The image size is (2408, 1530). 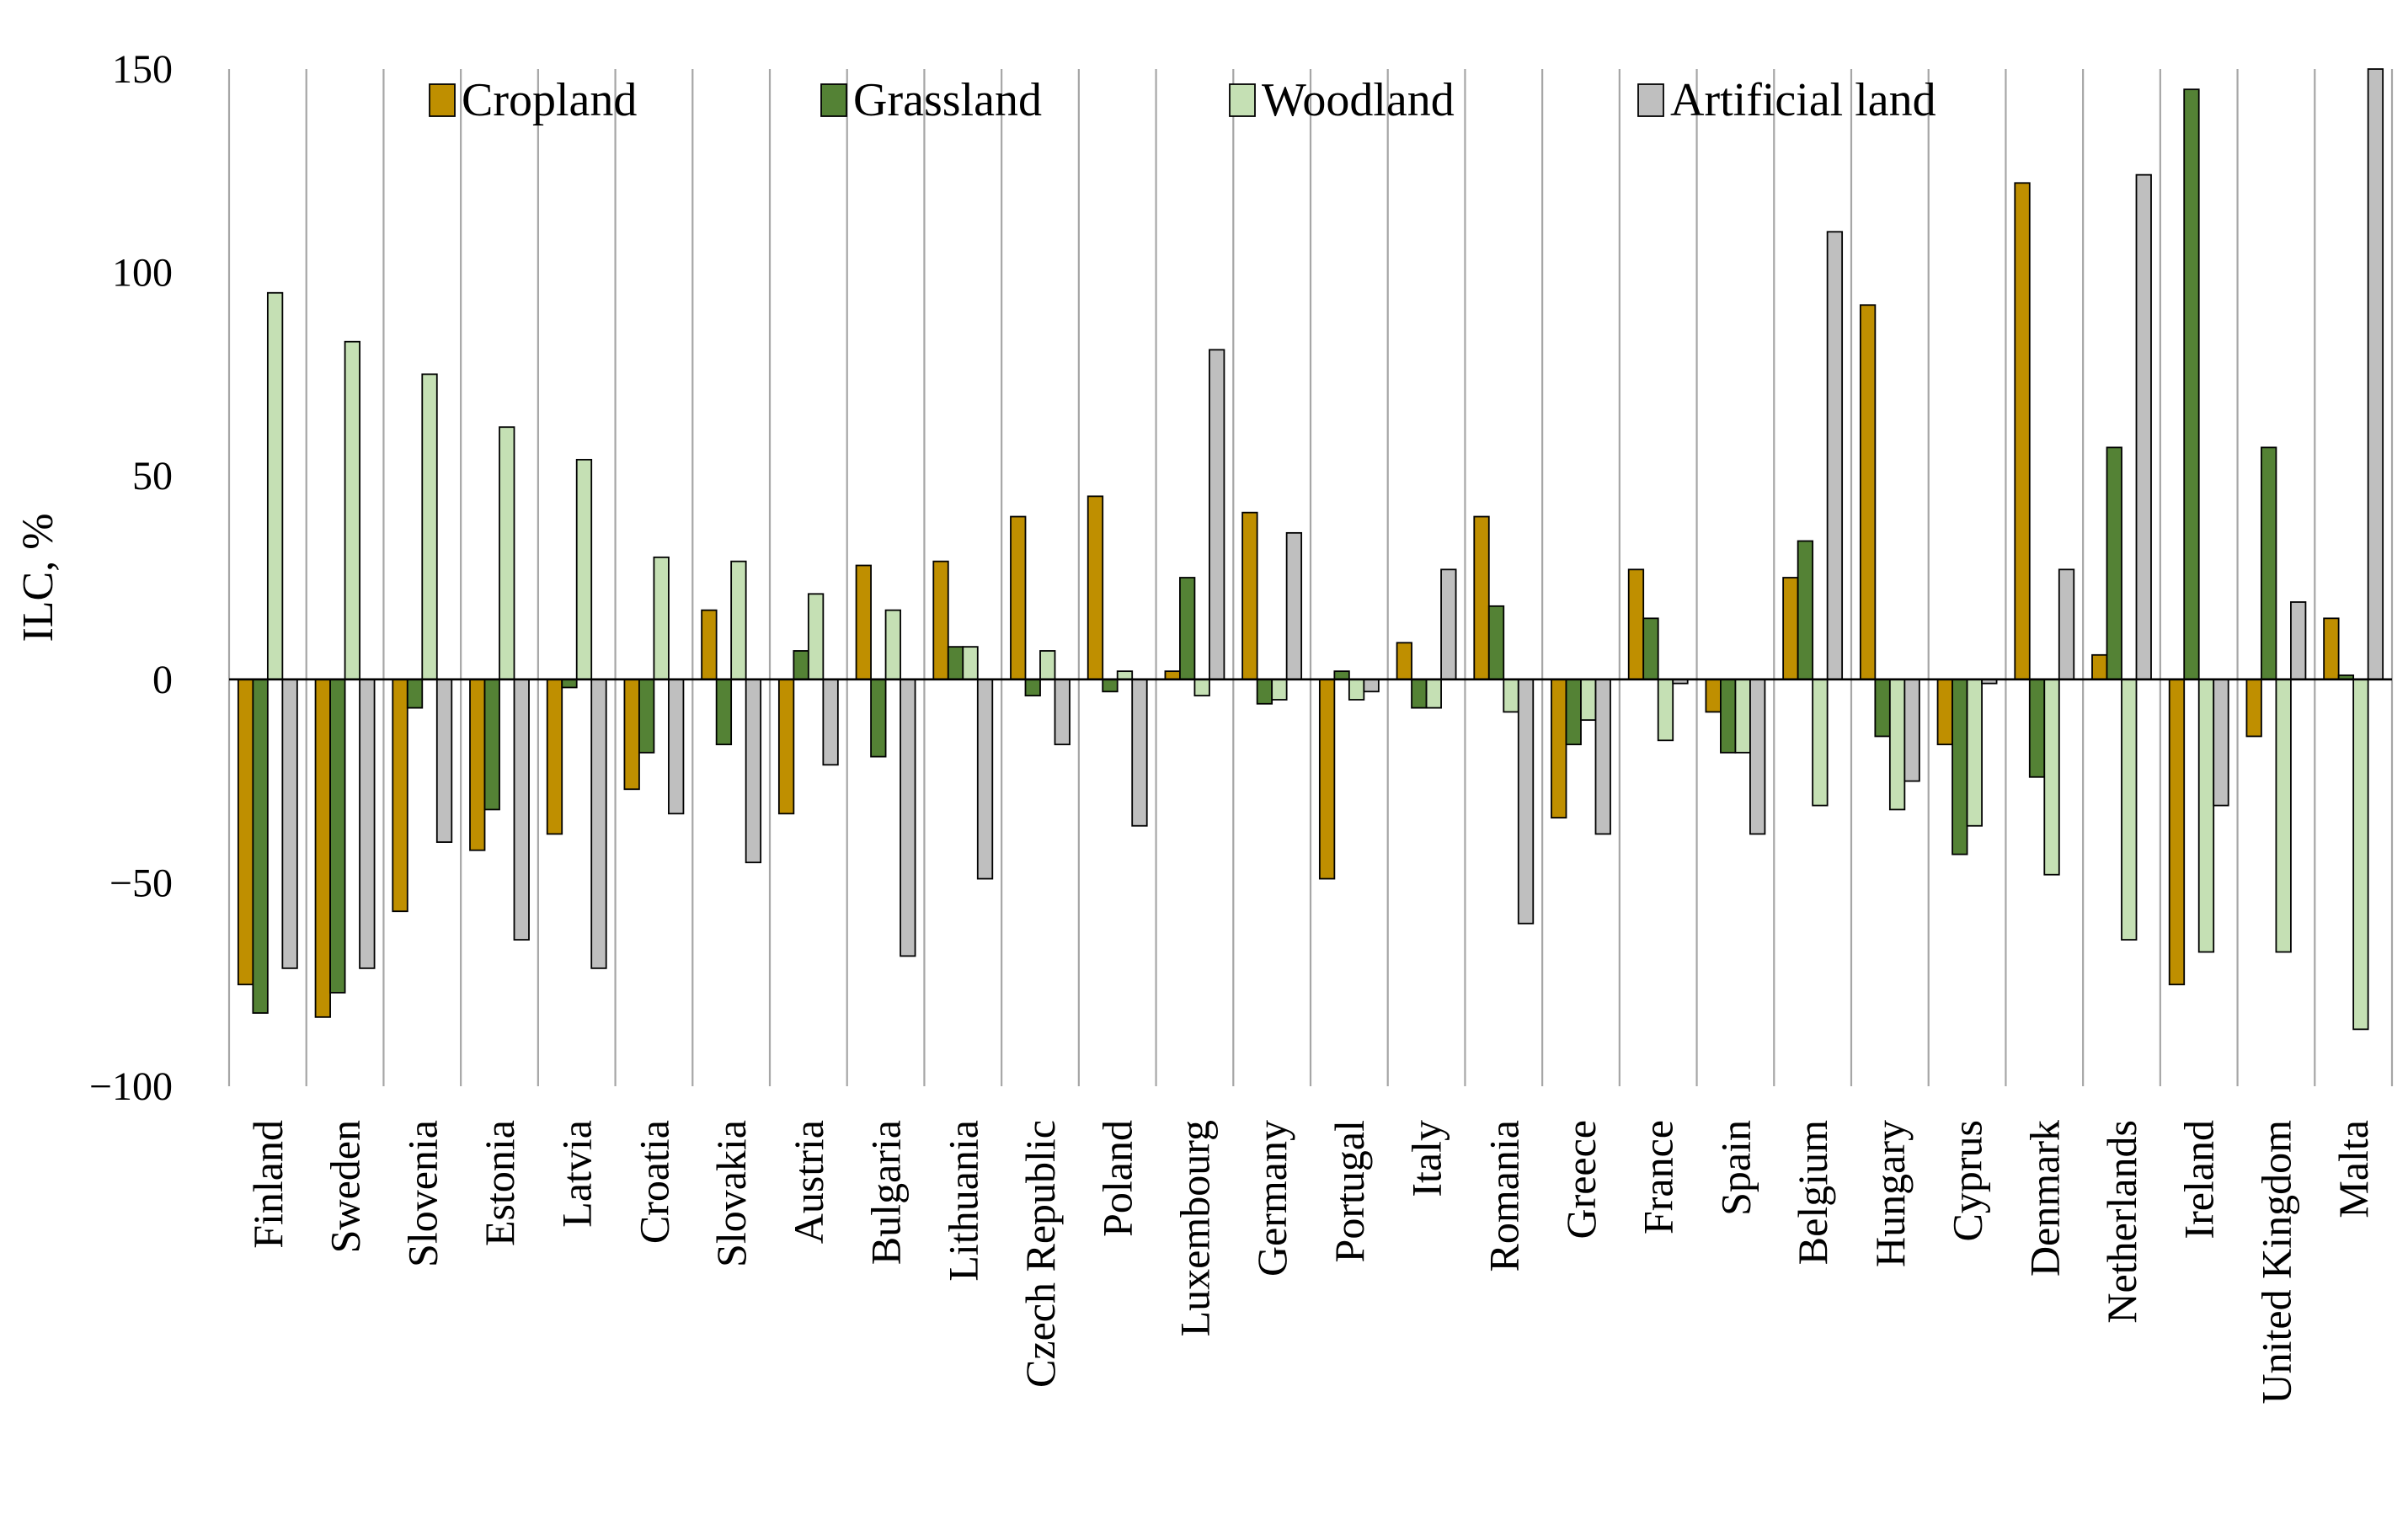 I want to click on legend-label-cropland: Cropland, so click(x=549, y=100).